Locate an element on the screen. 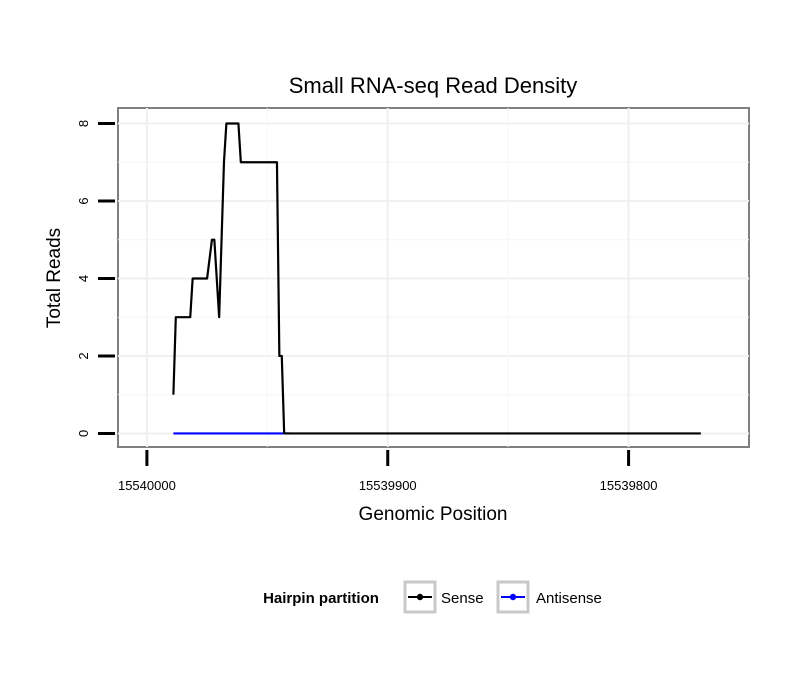  legend-label: Sense is located at coordinates (462, 598).